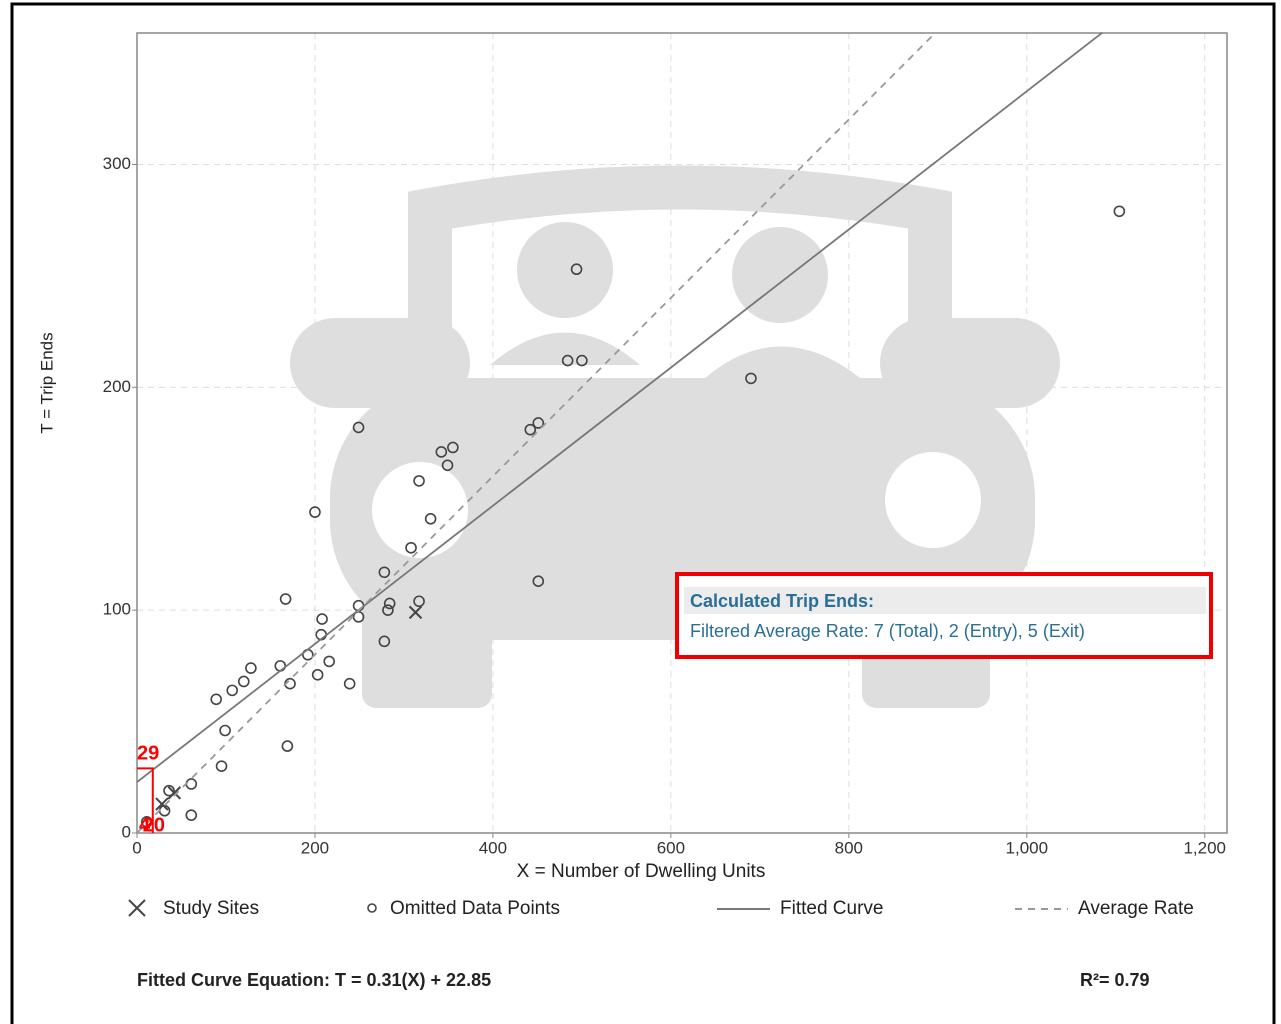 This screenshot has height=1024, width=1281. I want to click on y-tick-label: 200, so click(117, 386).